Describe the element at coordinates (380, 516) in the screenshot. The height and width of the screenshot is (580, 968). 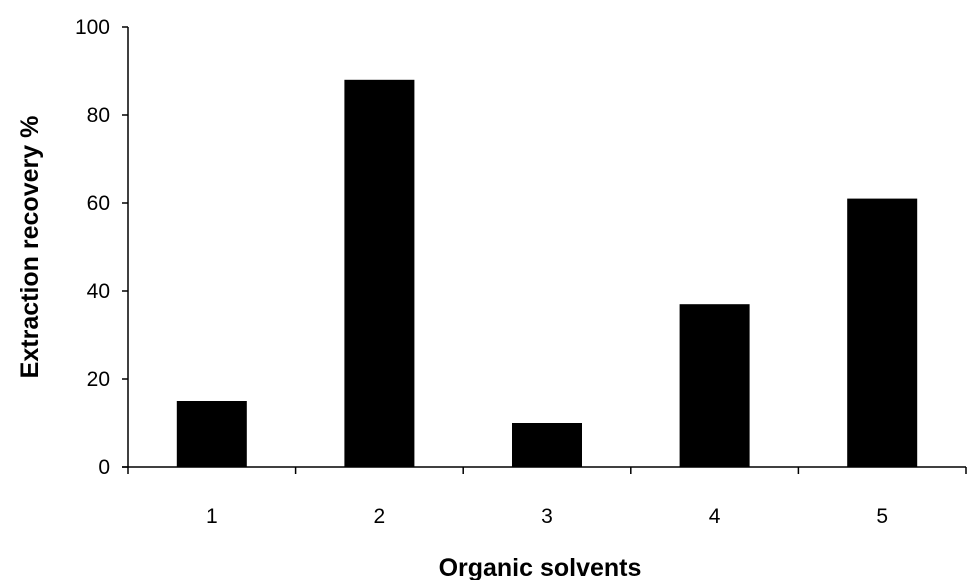
I see `x-tick-label: 2` at that location.